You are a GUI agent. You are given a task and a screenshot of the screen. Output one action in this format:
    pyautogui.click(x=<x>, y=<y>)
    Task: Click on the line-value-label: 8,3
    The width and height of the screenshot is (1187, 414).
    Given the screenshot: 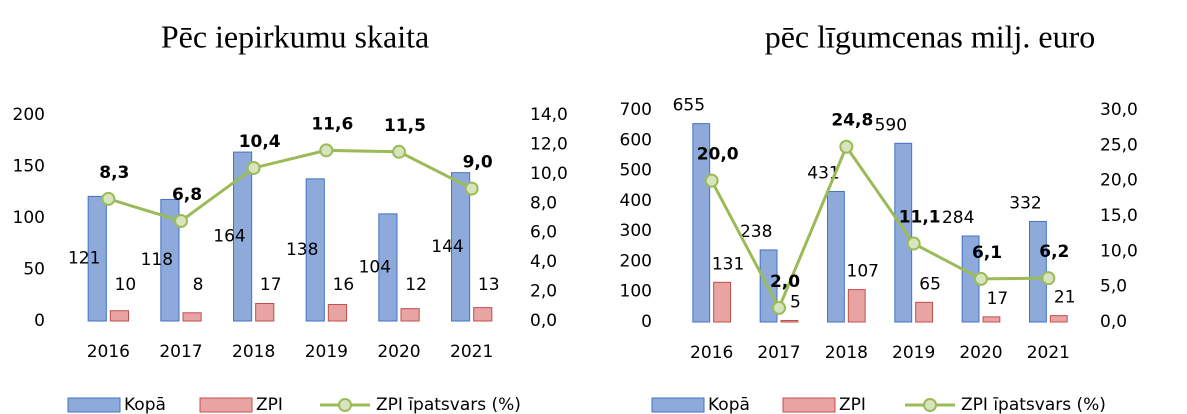 What is the action you would take?
    pyautogui.click(x=114, y=173)
    